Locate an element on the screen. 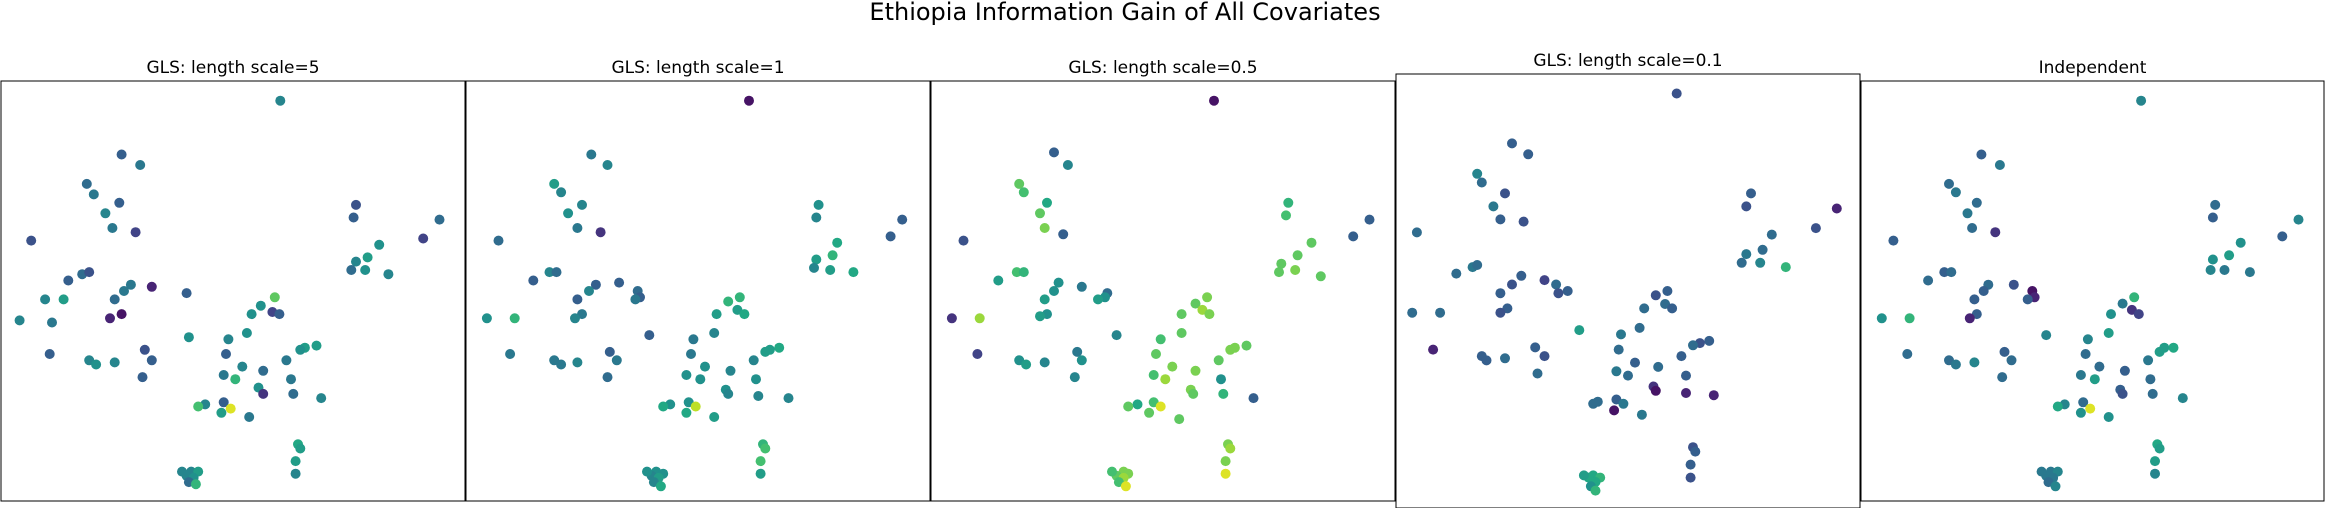 The height and width of the screenshot is (512, 2325). subplot-title: Independent is located at coordinates (2093, 68).